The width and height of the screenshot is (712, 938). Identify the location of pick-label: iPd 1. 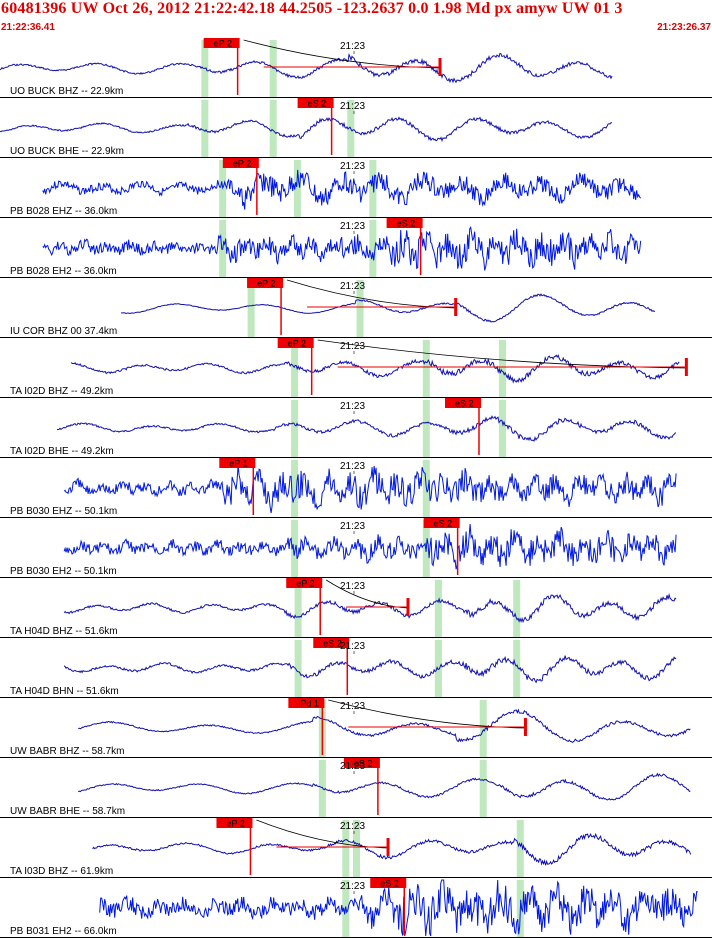
(308, 704).